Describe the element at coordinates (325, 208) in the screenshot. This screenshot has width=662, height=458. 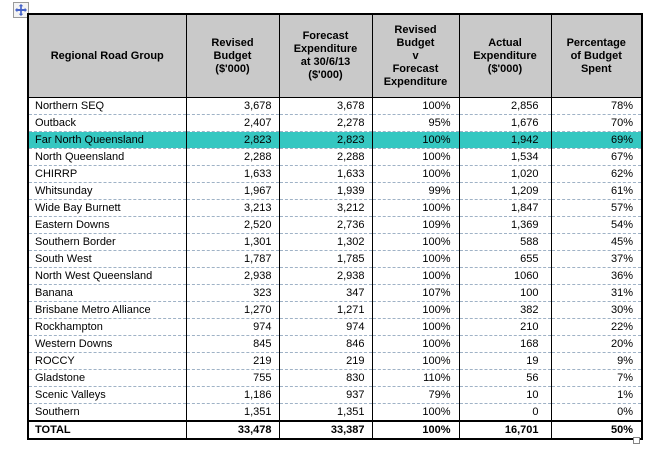
I see `cell-forecast_expenditure: 3,212` at that location.